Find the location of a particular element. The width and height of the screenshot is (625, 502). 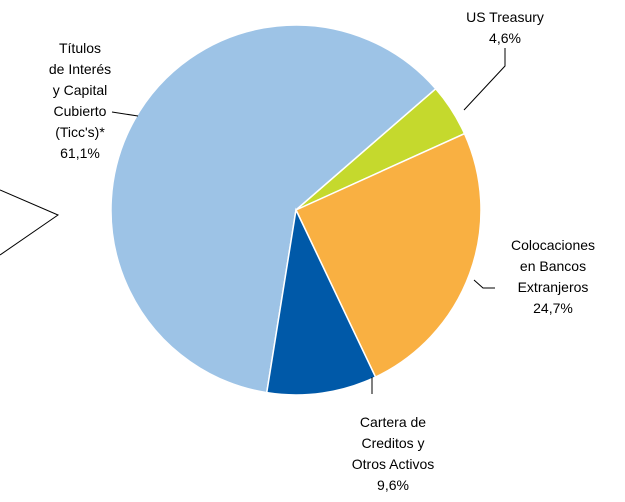

slice-label: Colocaciones en Bancos Extranjeros 24,7% is located at coordinates (553, 277).